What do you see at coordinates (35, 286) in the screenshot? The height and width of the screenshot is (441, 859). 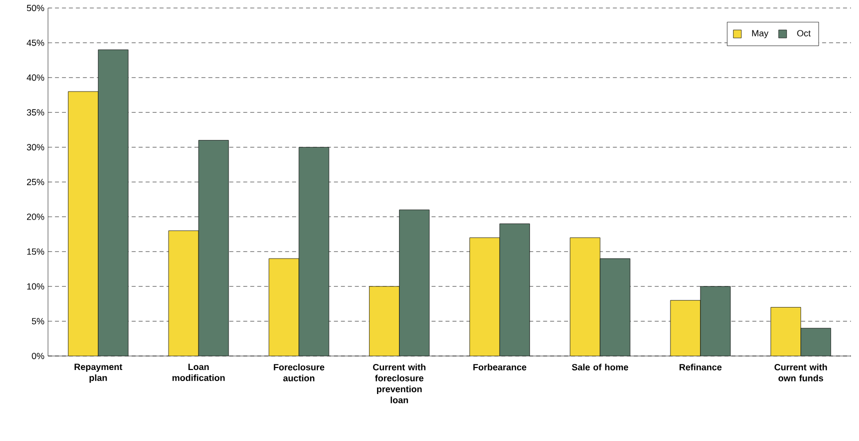 I see `y-tick-label: 10%` at bounding box center [35, 286].